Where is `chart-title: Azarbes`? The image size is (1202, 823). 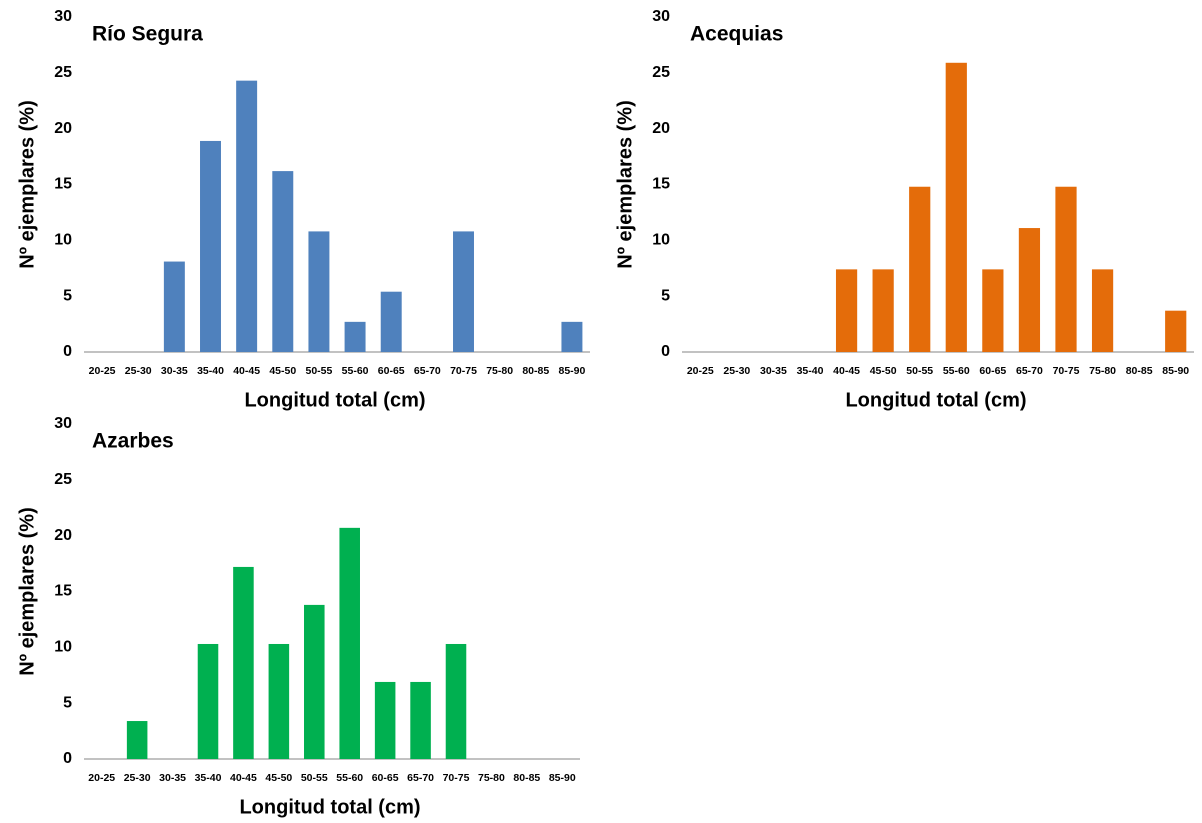
chart-title: Azarbes is located at coordinates (133, 441).